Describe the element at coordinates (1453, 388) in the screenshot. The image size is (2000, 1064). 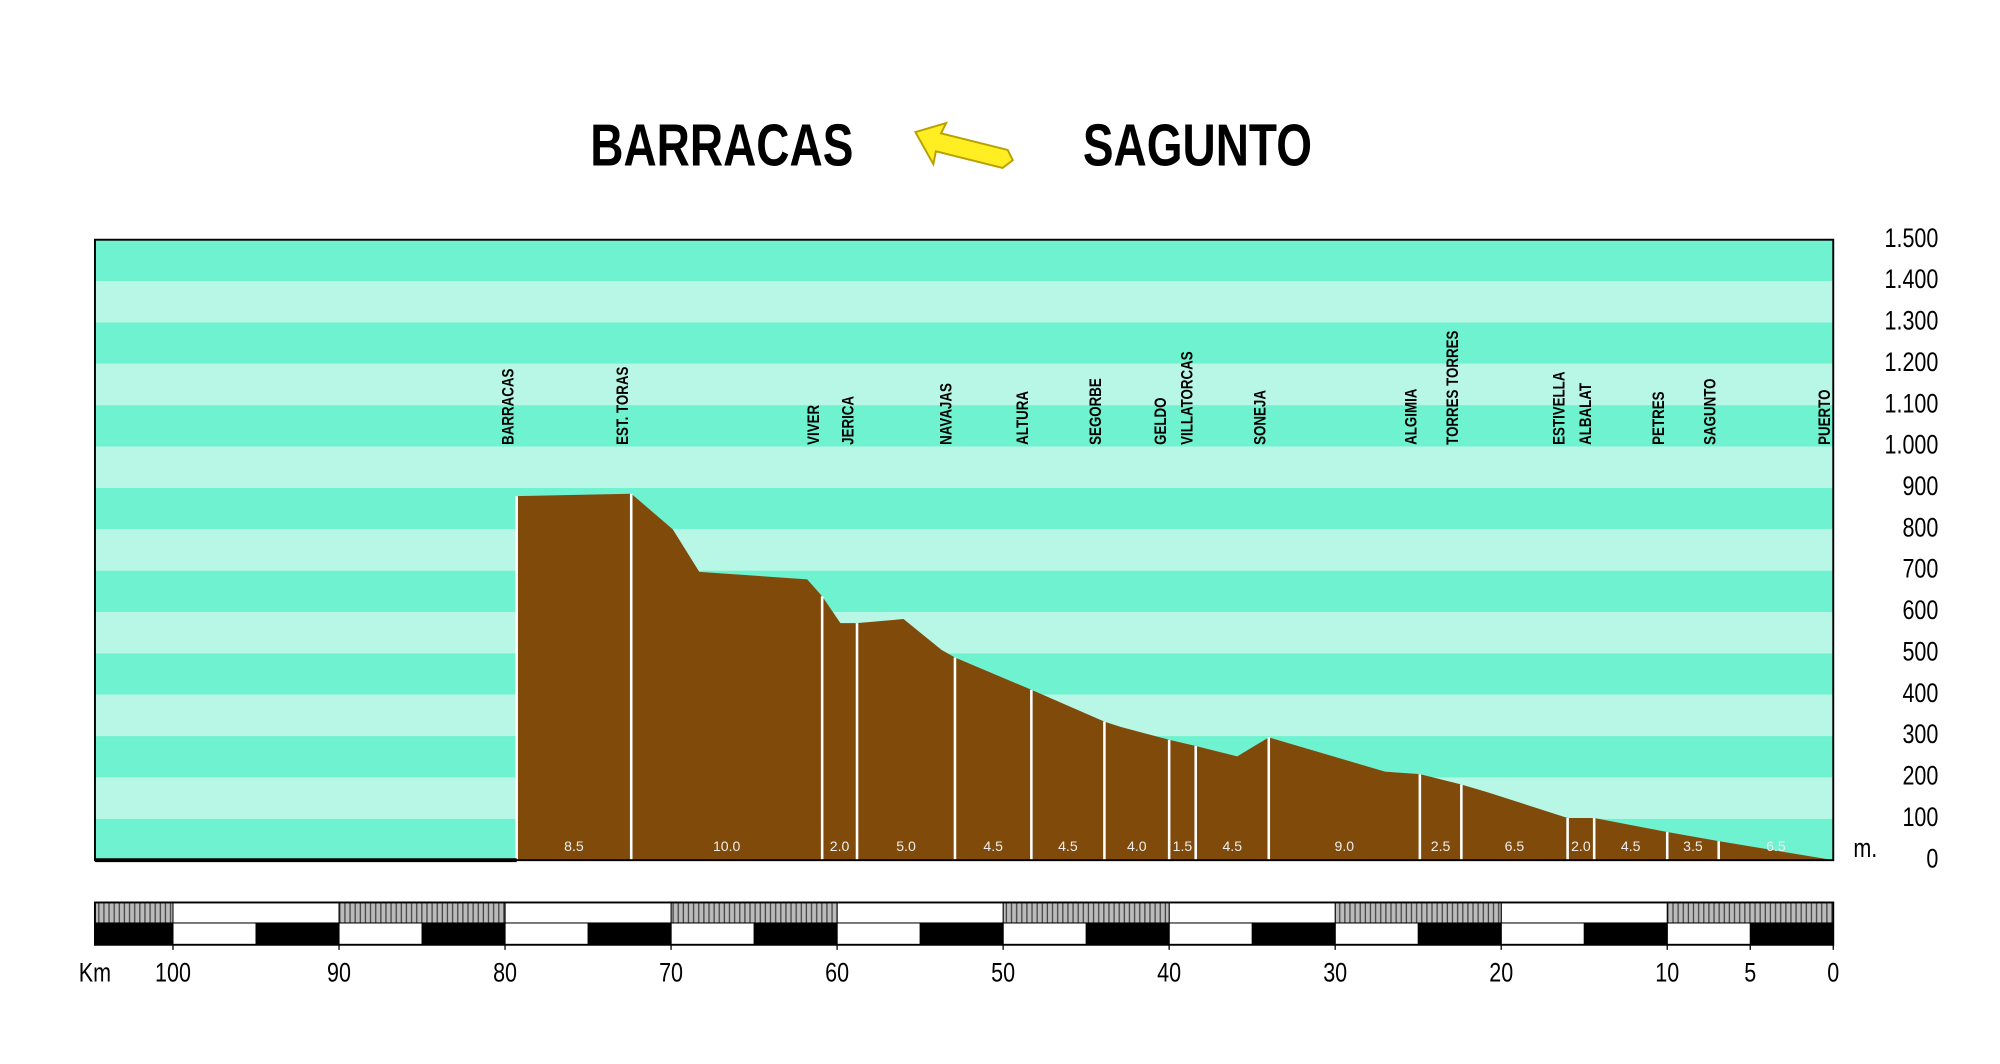
I see `station-label: TORRES TORRES` at that location.